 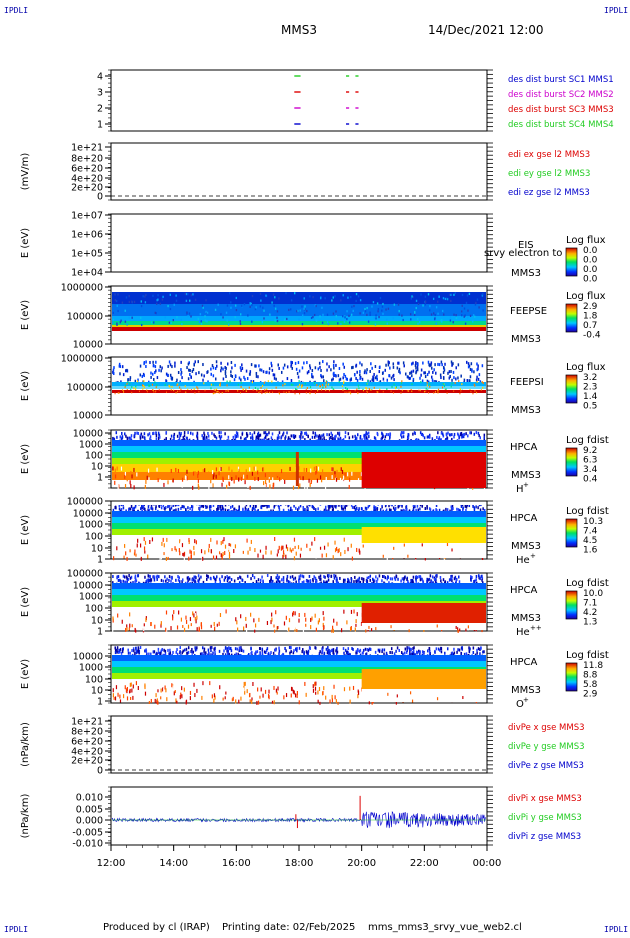 I want to click on hpca_o-colorbar-tick: 8.8, so click(x=590, y=676).